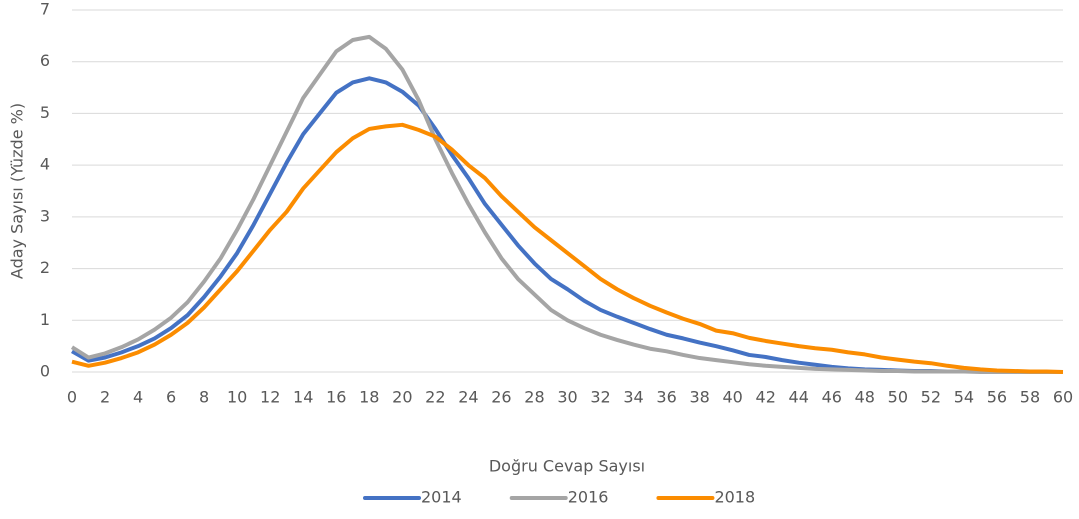 The width and height of the screenshot is (1079, 519). What do you see at coordinates (45, 371) in the screenshot?
I see `y-tick-label: 0` at bounding box center [45, 371].